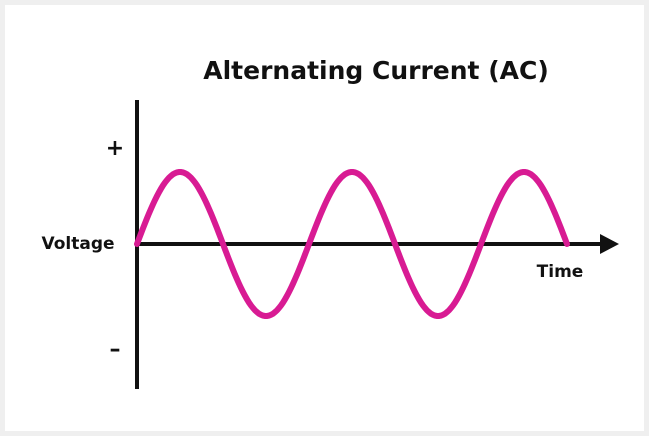 This screenshot has width=649, height=436. What do you see at coordinates (376, 70) in the screenshot?
I see `title: Alternating Current (AC)` at bounding box center [376, 70].